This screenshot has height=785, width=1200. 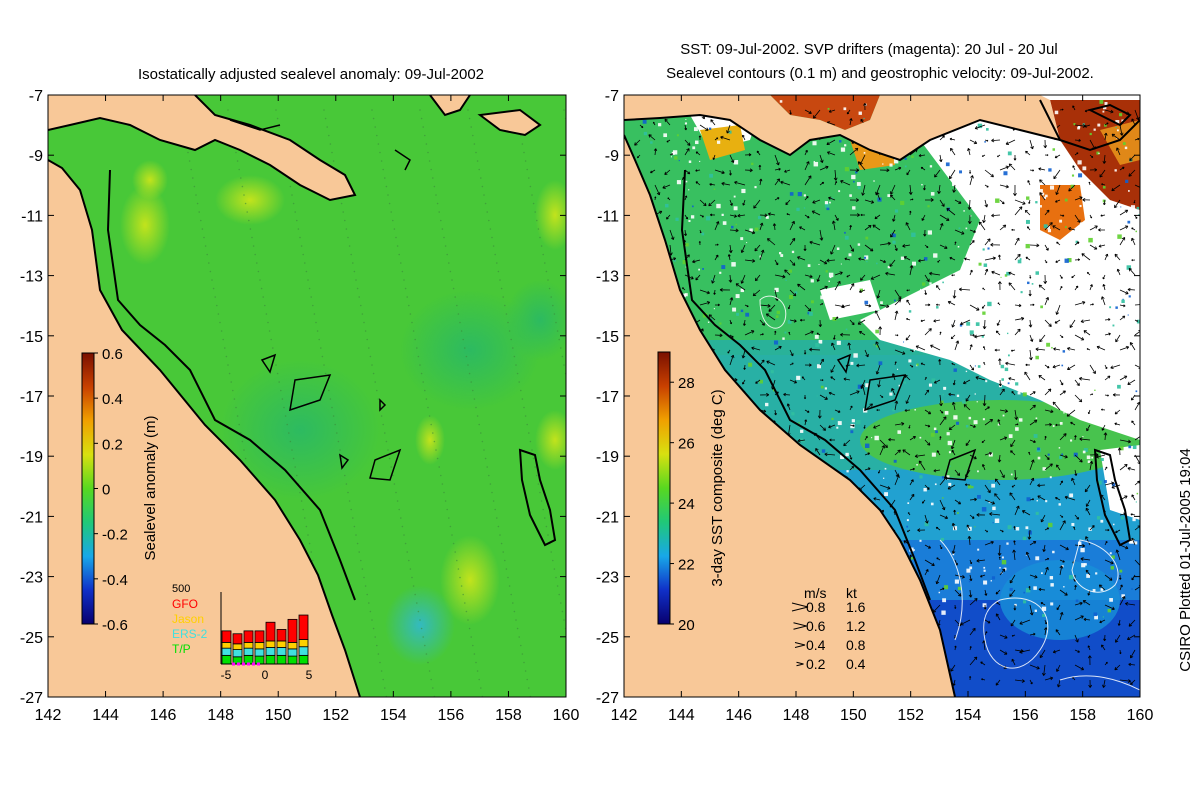 I want to click on colorbar-tick-label: 20, so click(x=686, y=625).